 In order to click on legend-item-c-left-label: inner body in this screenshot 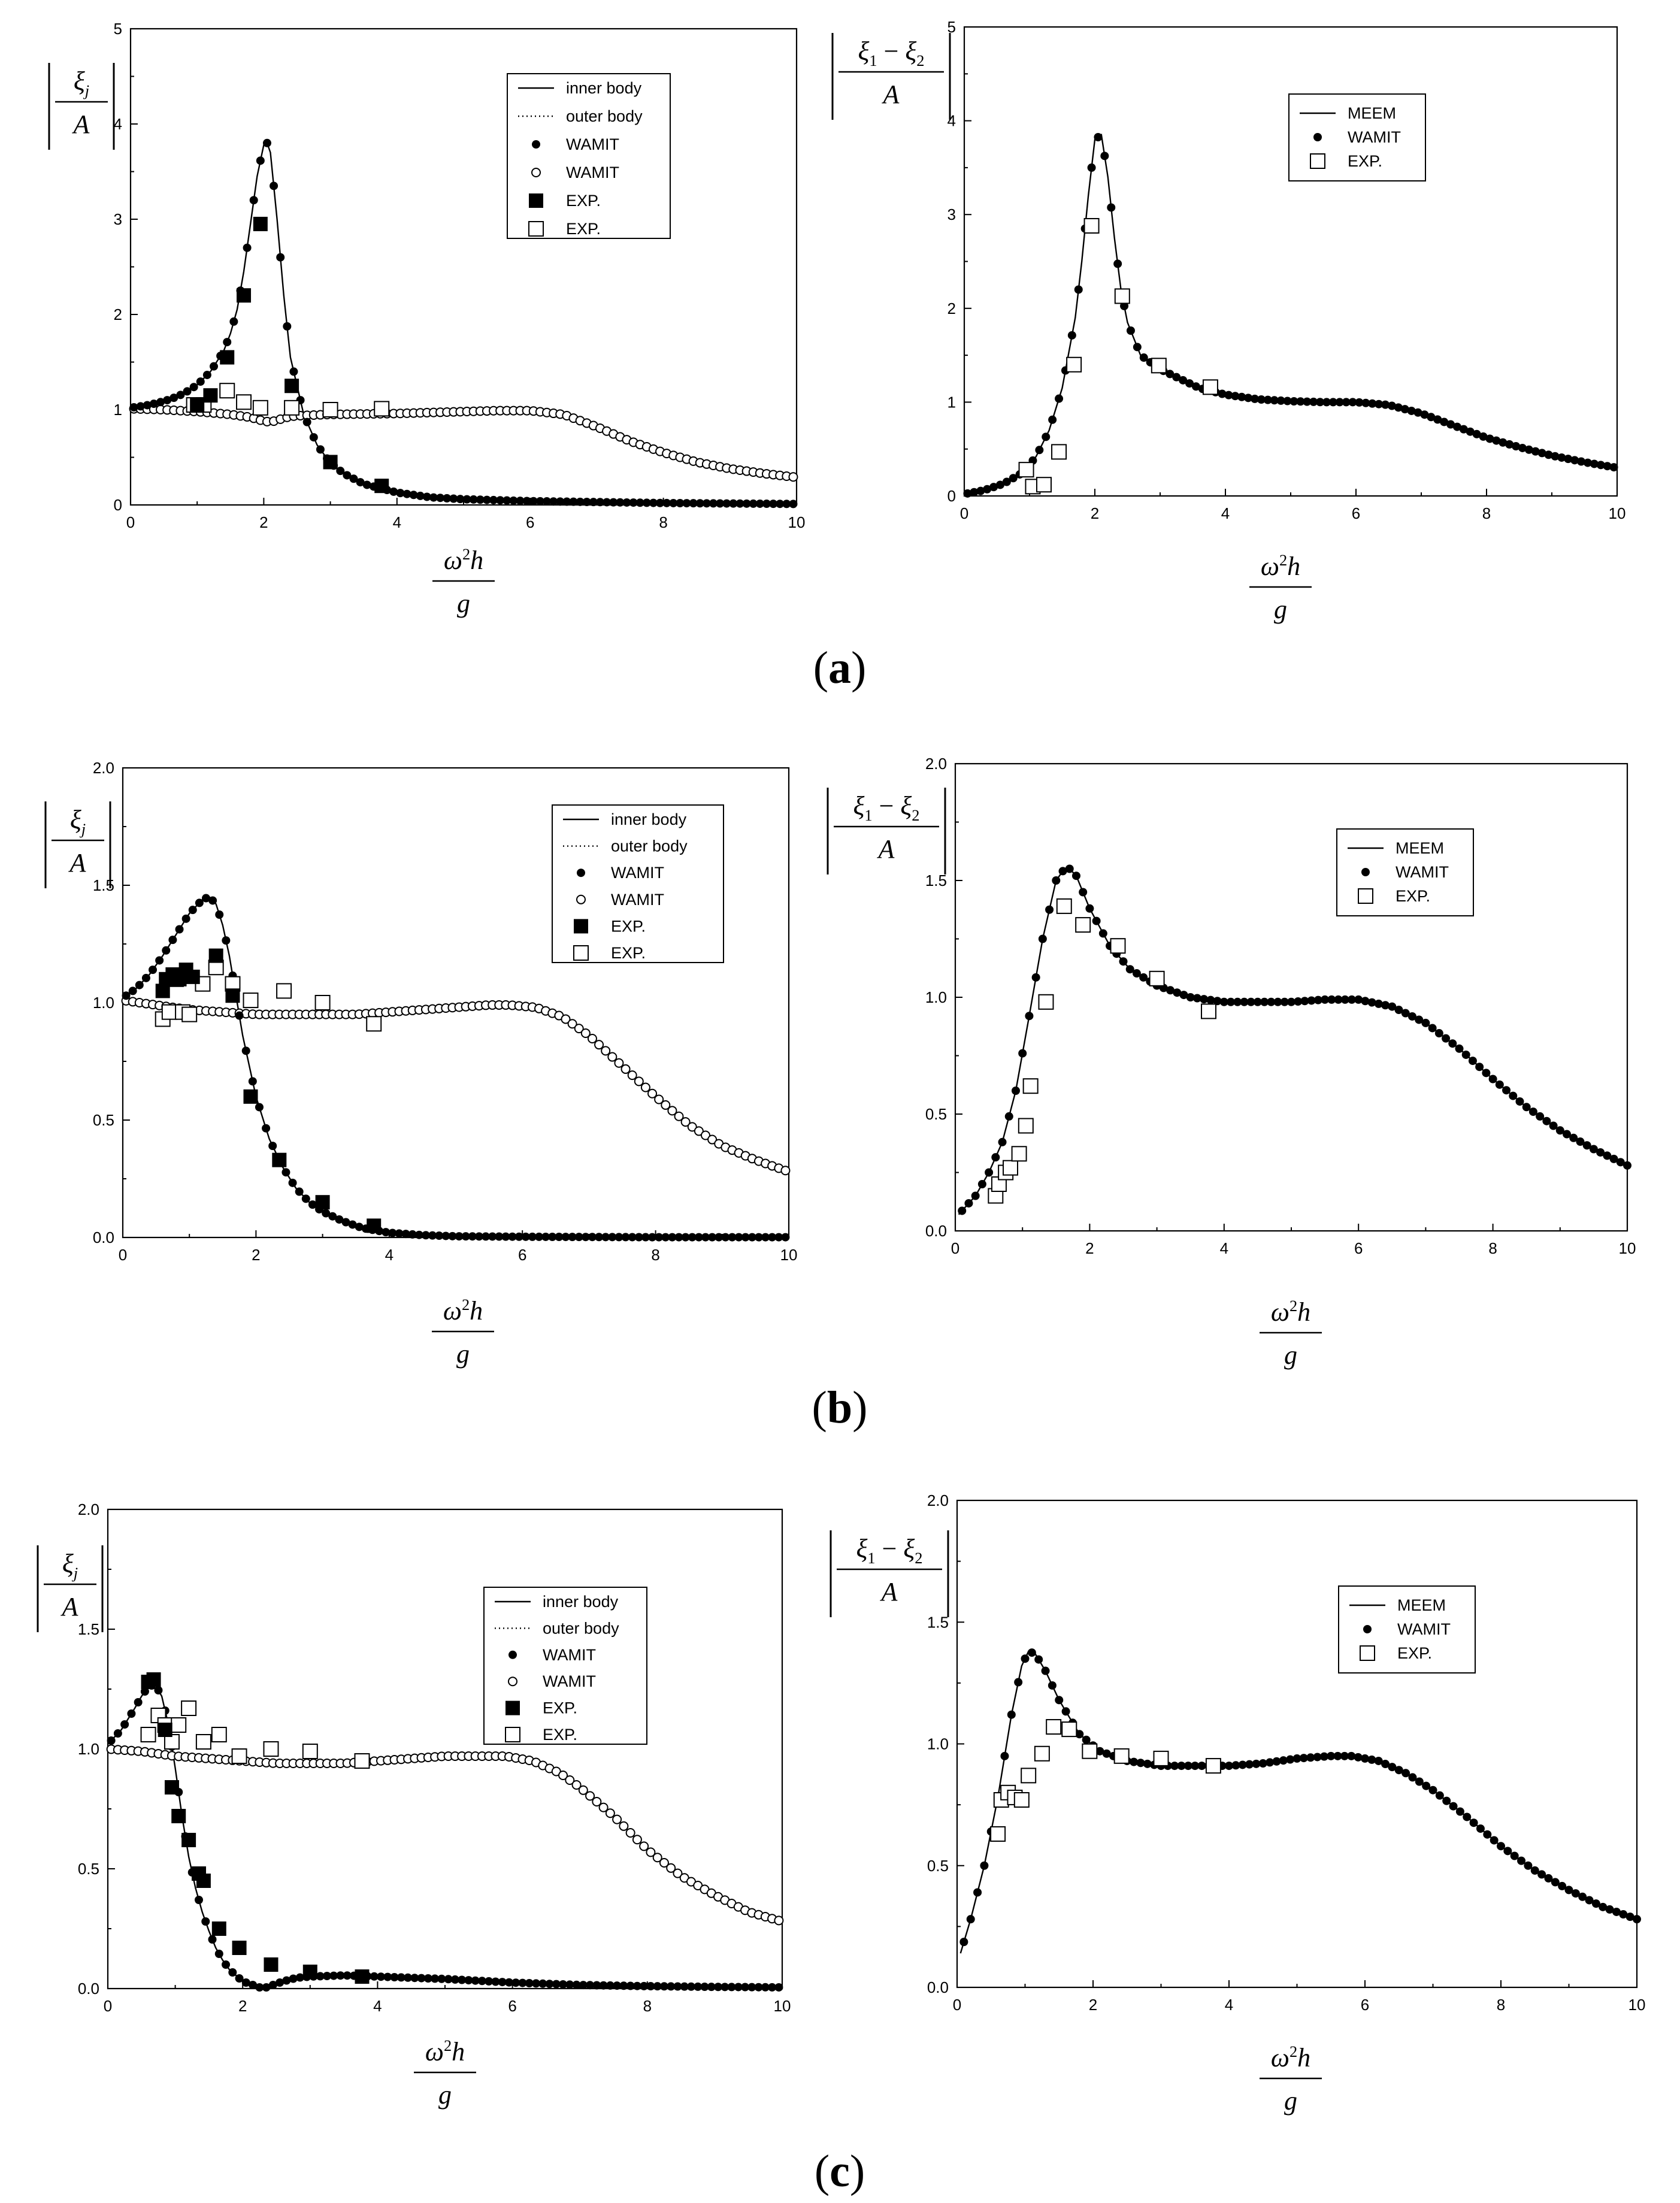, I will do `click(581, 1602)`.